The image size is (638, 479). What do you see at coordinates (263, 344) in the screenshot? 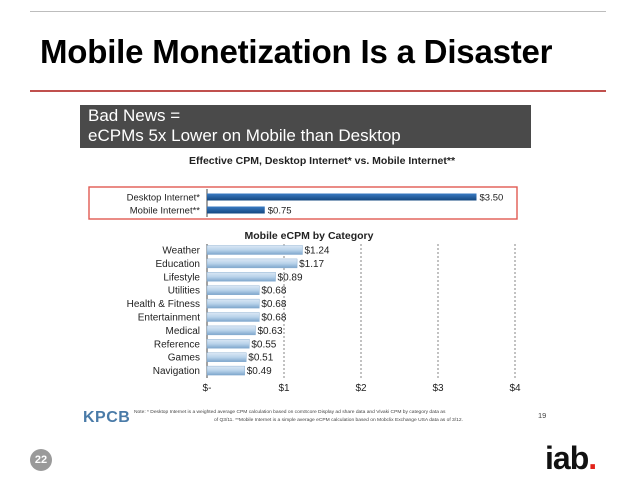
I see `category-value-label: $0.55` at bounding box center [263, 344].